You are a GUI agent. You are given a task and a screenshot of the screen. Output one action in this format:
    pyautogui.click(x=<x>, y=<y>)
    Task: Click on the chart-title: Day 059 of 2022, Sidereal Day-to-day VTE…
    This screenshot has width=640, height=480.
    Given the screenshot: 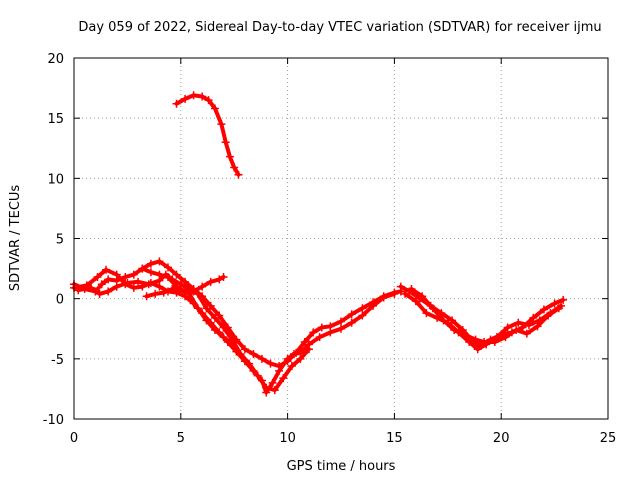 What is the action you would take?
    pyautogui.click(x=339, y=27)
    